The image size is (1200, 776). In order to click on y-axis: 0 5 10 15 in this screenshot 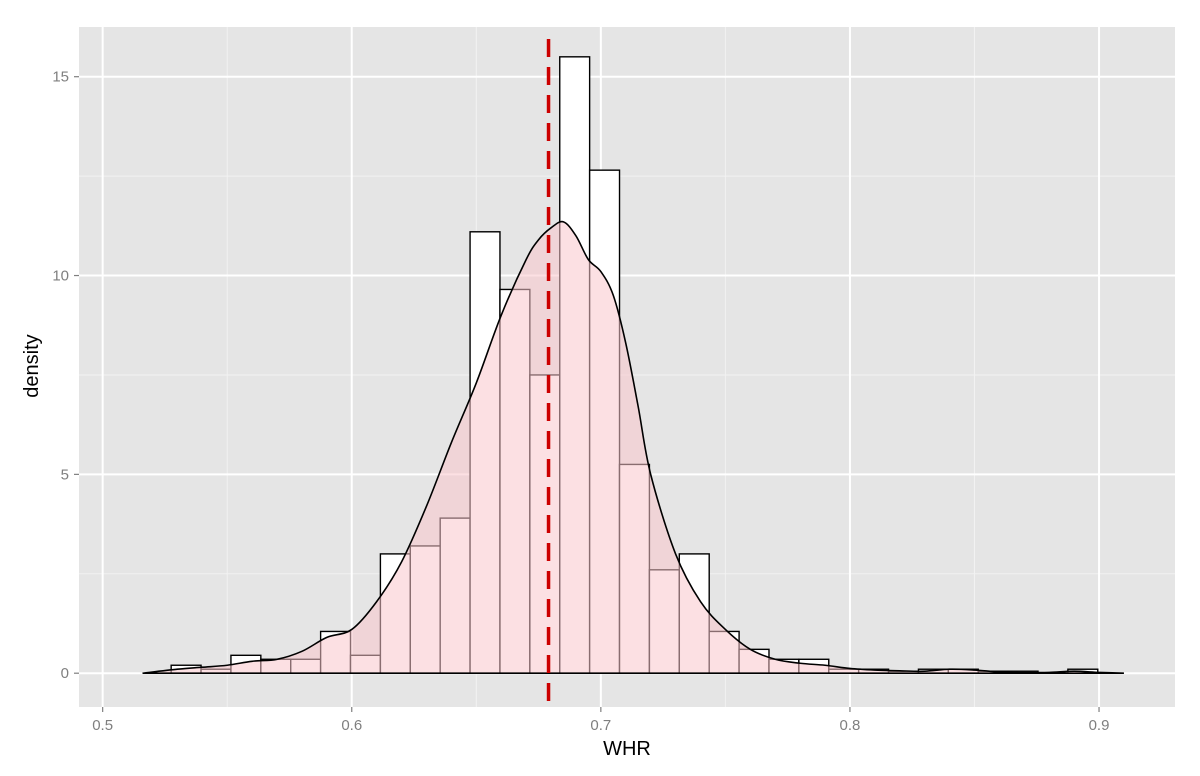, I will do `click(65, 375)`.